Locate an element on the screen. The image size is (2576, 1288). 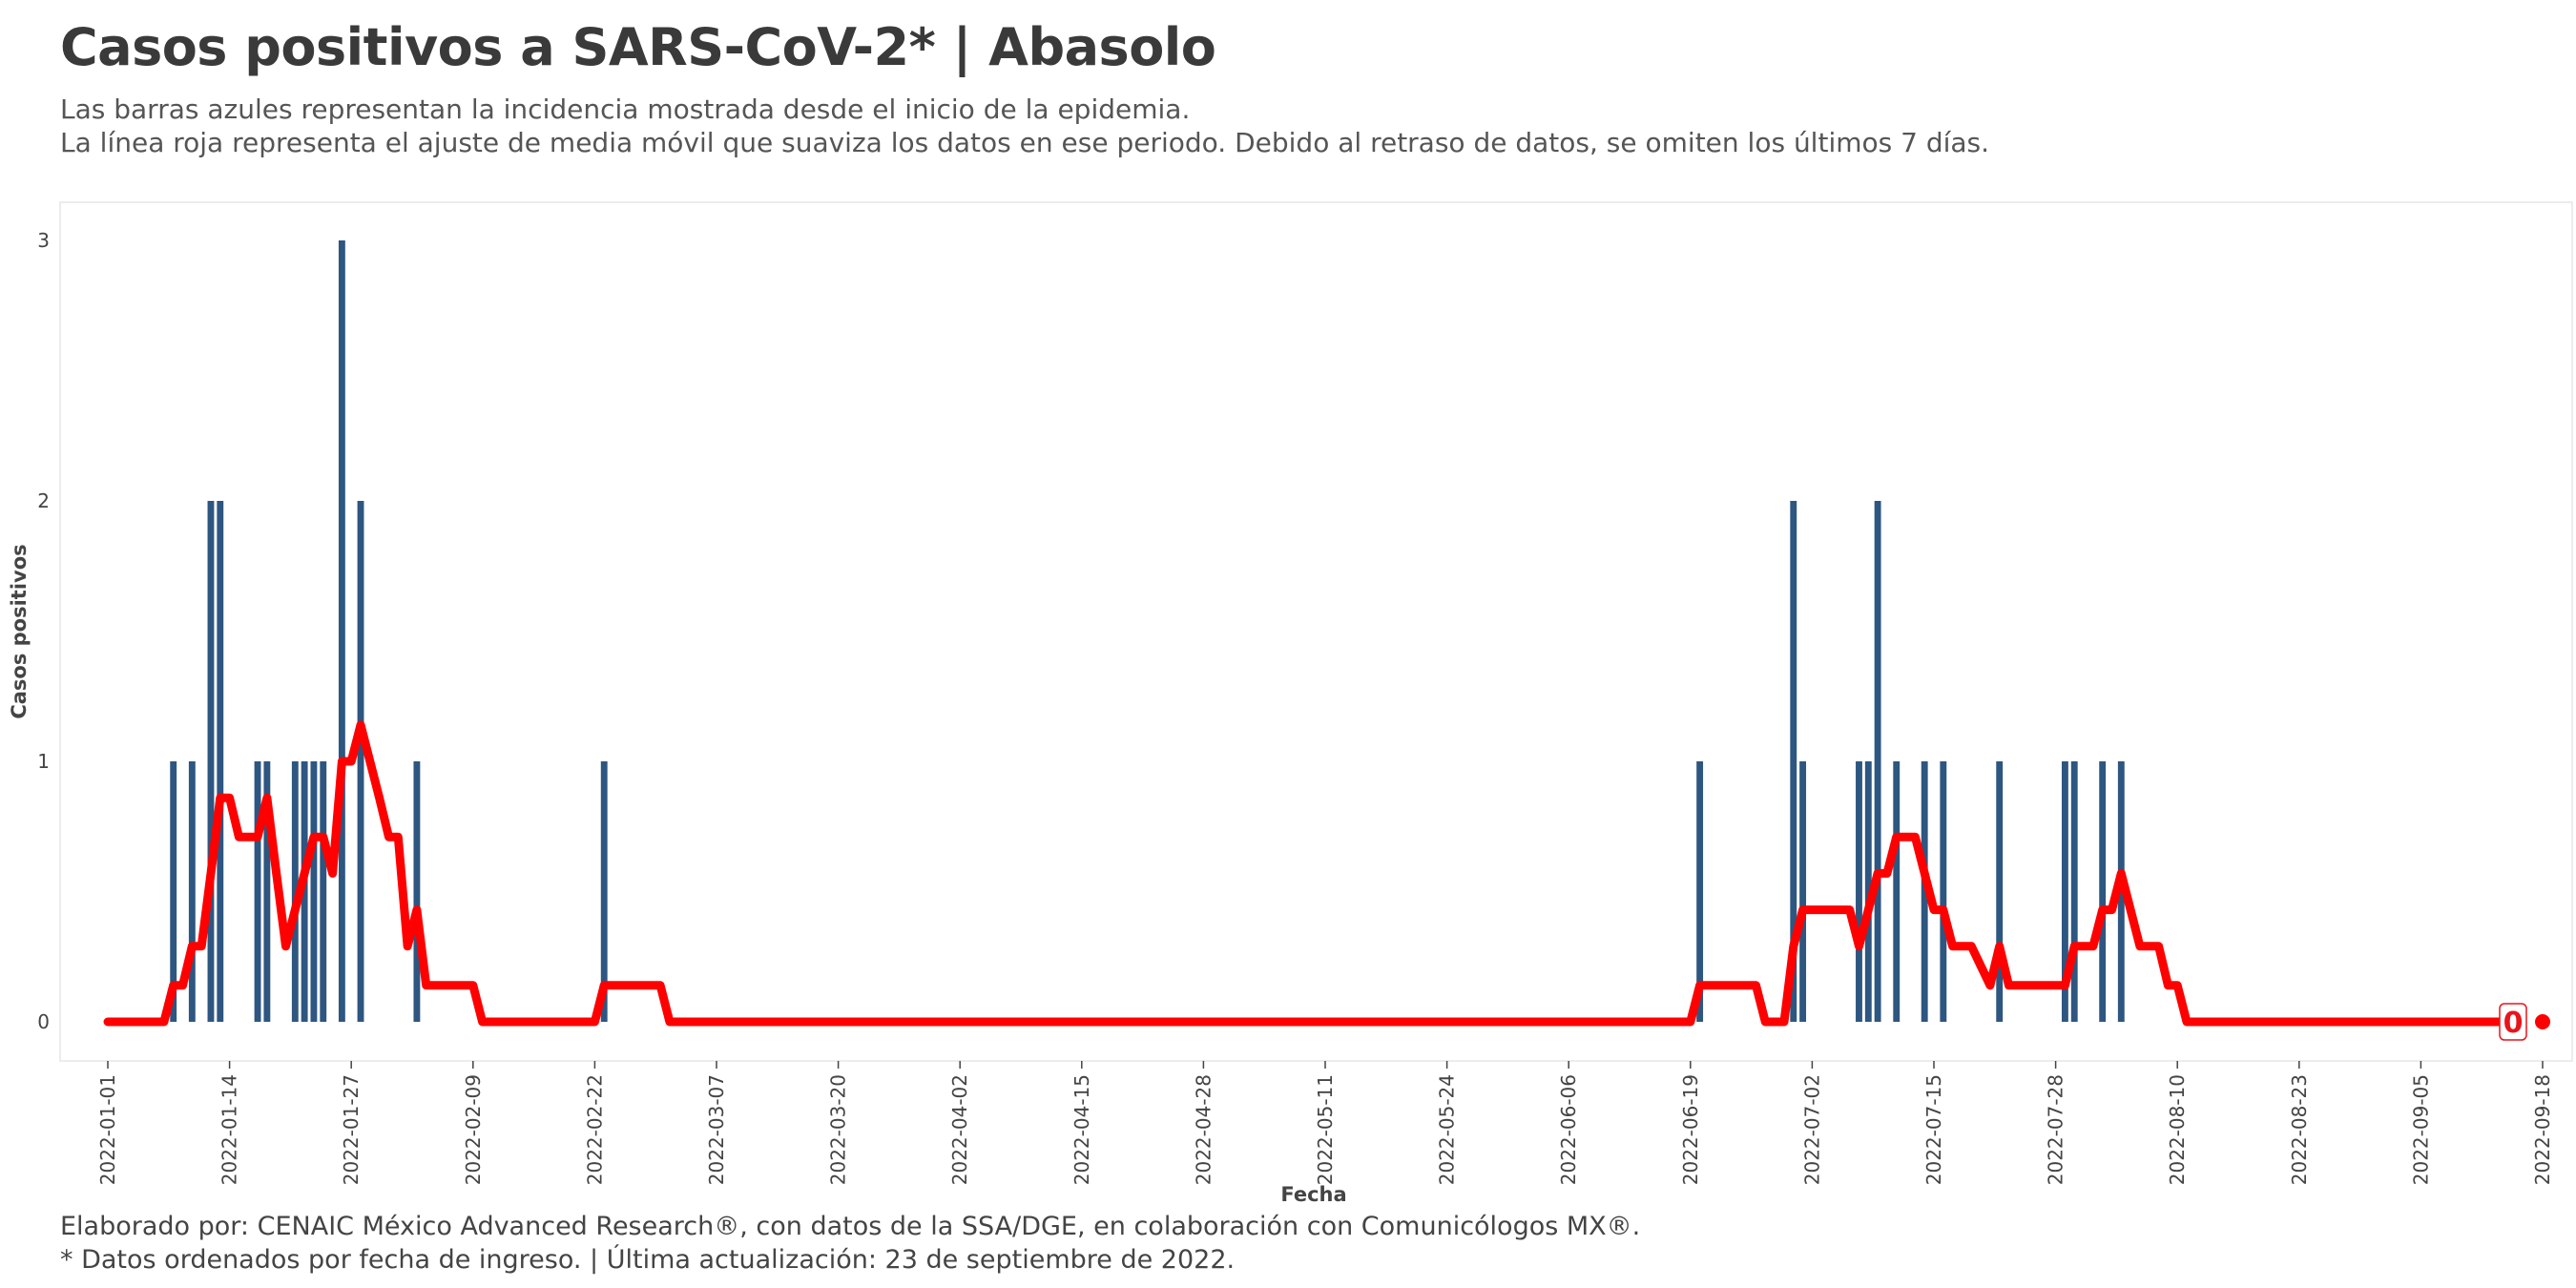
x-tick-label: 2022-01-14 is located at coordinates (229, 1129).